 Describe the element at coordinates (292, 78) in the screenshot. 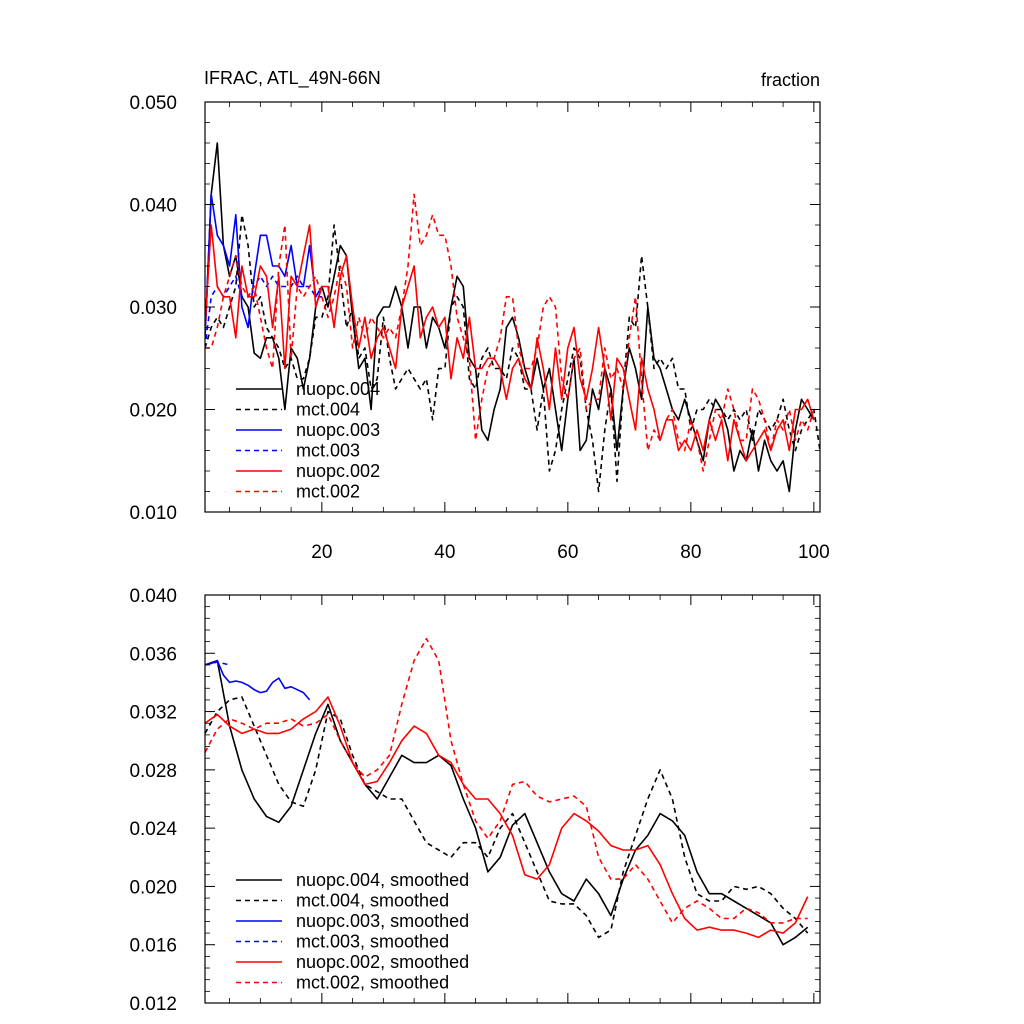

I see `chart-title: IFRAC, ATL_49N-66N` at that location.